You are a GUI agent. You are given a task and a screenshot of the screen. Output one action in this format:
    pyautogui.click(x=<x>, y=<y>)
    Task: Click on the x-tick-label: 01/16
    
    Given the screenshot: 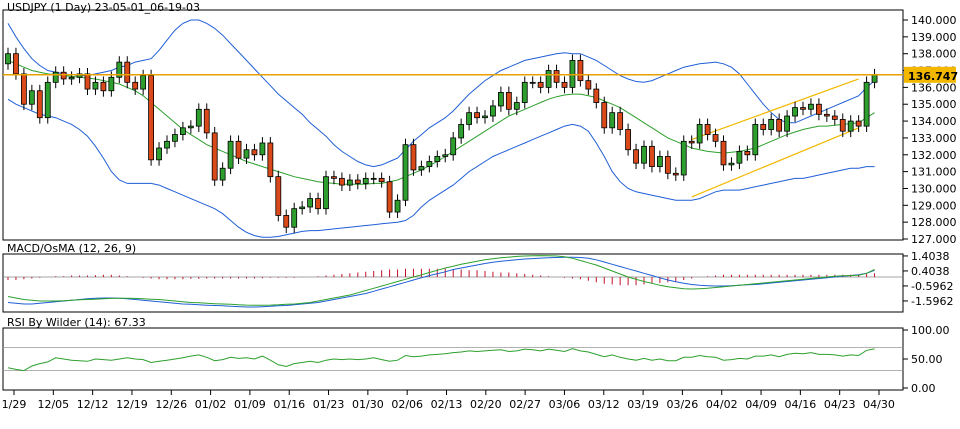 What is the action you would take?
    pyautogui.click(x=289, y=404)
    